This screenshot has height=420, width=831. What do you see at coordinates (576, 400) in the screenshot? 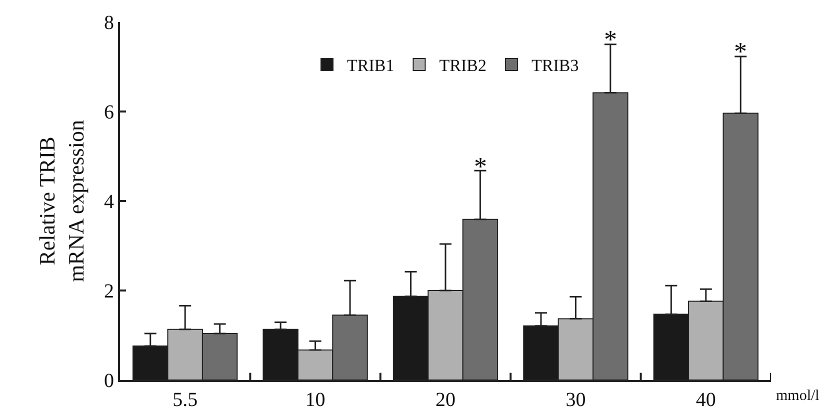
I see `x-tick-label: 30` at bounding box center [576, 400].